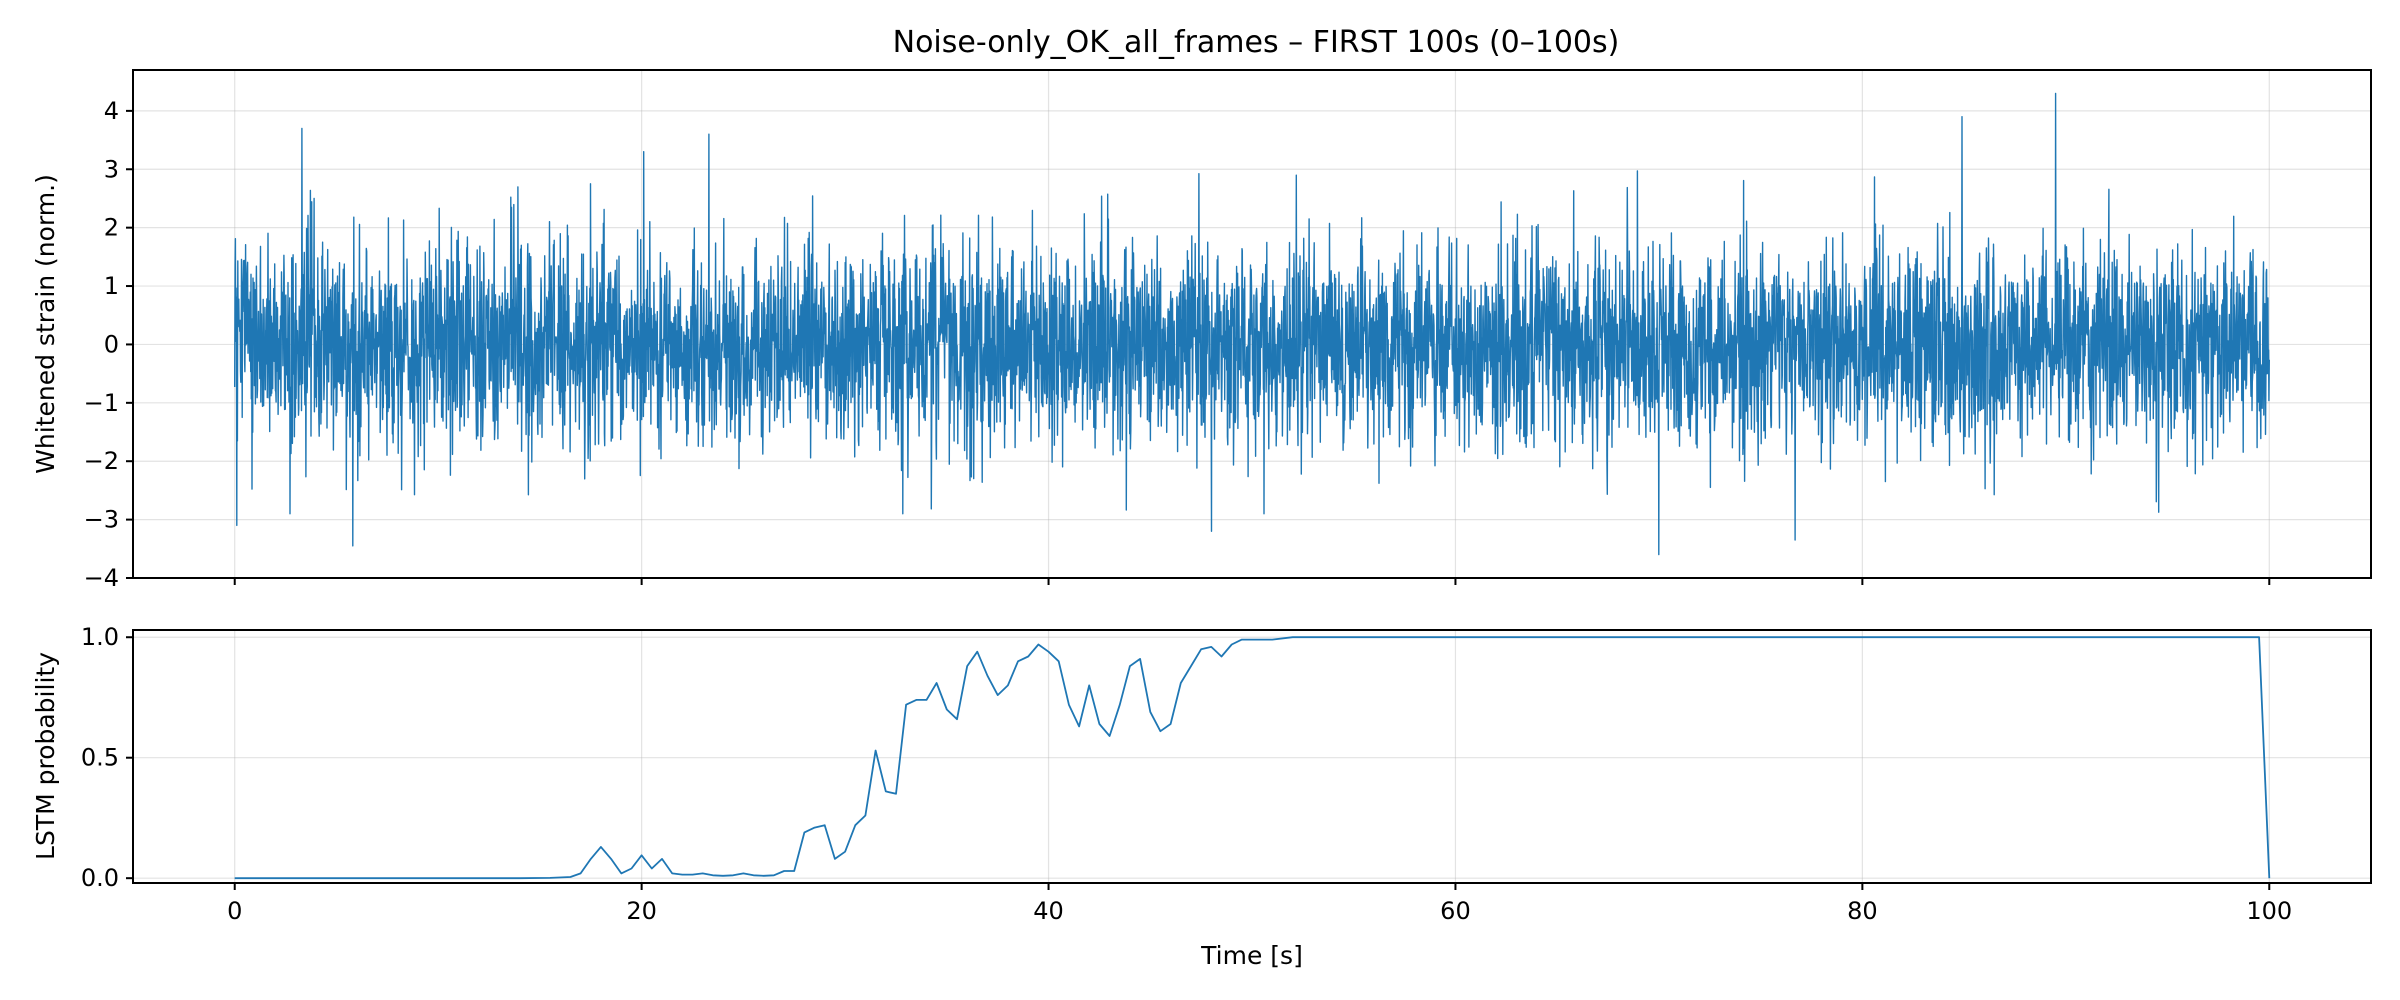  I want to click on x-axis-label: Time [s], so click(1251, 955).